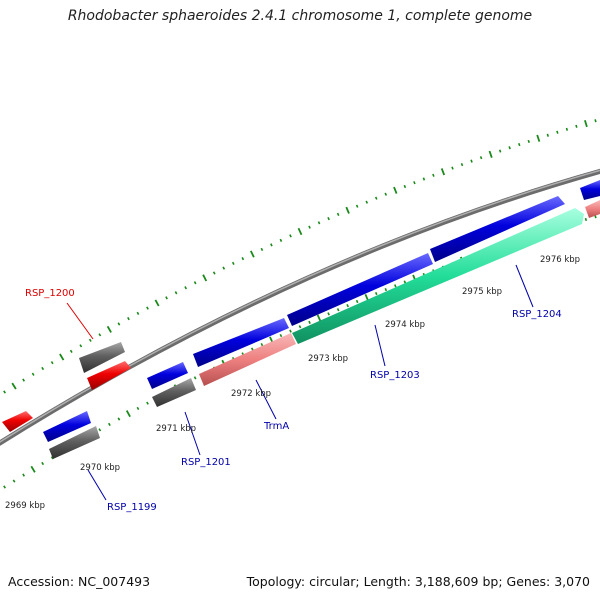 The image size is (600, 600). I want to click on kbp-label: 2973 kbp, so click(328, 359).